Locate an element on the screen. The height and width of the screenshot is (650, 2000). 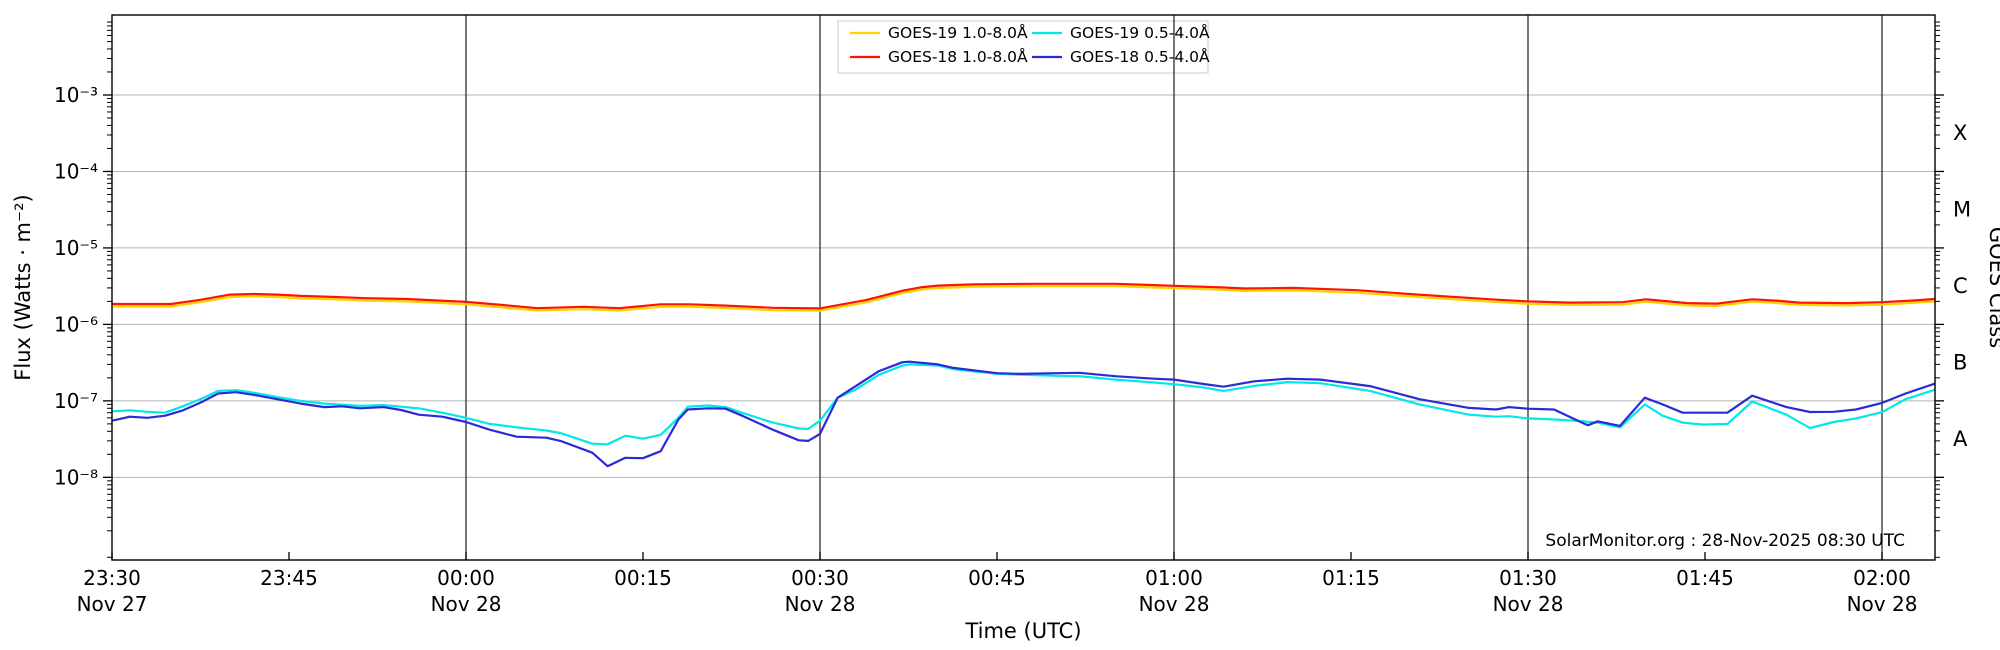
y-tick-label: 10⁻⁵ is located at coordinates (76, 248).